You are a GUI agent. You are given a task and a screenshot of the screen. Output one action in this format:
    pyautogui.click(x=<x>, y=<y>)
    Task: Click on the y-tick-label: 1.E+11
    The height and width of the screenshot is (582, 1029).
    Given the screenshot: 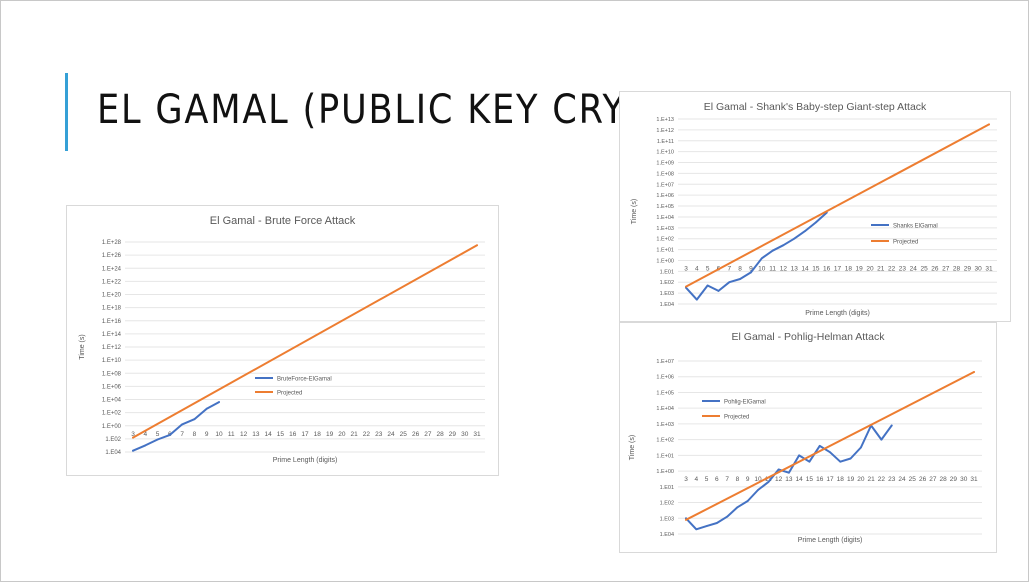 What is the action you would take?
    pyautogui.click(x=665, y=142)
    